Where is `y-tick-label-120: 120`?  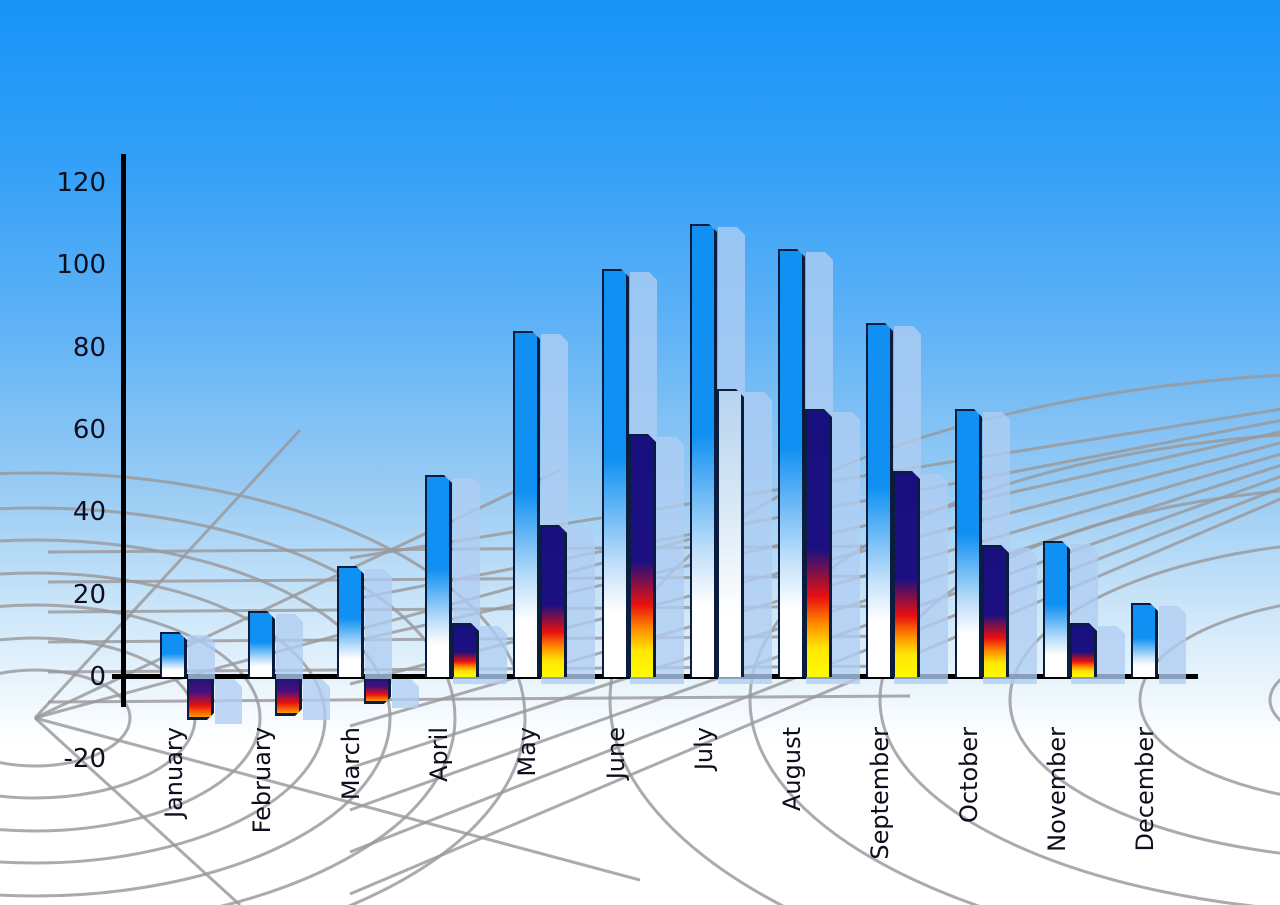
y-tick-label-120: 120 is located at coordinates (81, 183).